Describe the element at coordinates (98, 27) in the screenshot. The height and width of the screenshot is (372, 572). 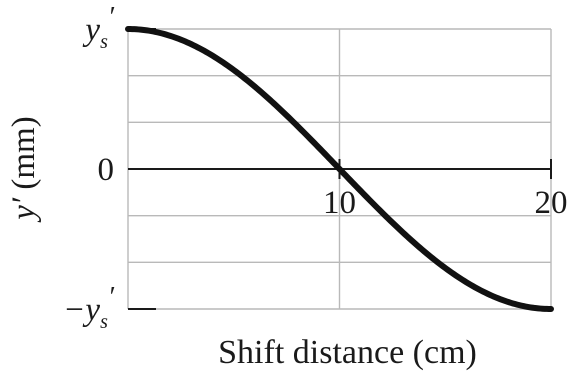
I see `y-tick-label: ys′` at that location.